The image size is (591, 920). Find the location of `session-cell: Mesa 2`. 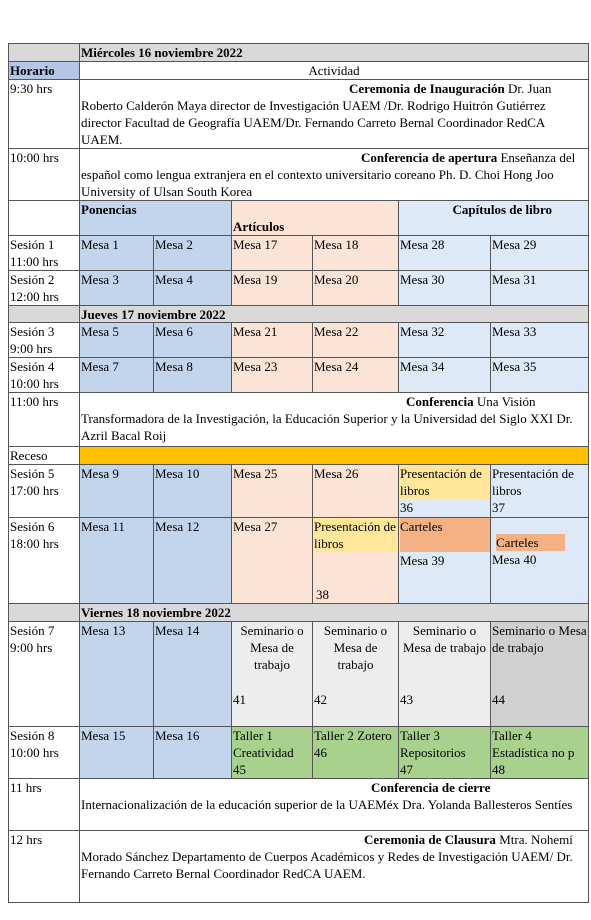

session-cell: Mesa 2 is located at coordinates (192, 253).